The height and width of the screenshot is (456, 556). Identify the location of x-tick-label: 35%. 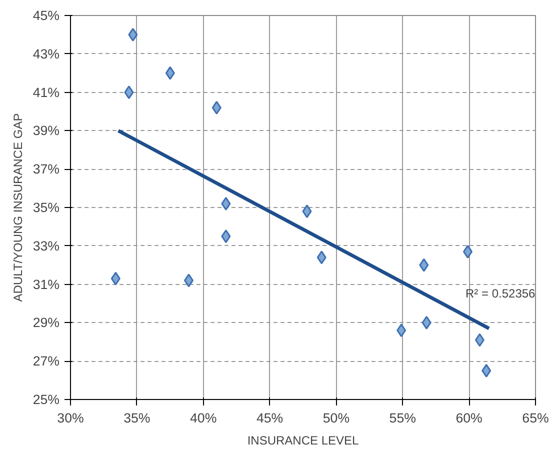
(137, 418).